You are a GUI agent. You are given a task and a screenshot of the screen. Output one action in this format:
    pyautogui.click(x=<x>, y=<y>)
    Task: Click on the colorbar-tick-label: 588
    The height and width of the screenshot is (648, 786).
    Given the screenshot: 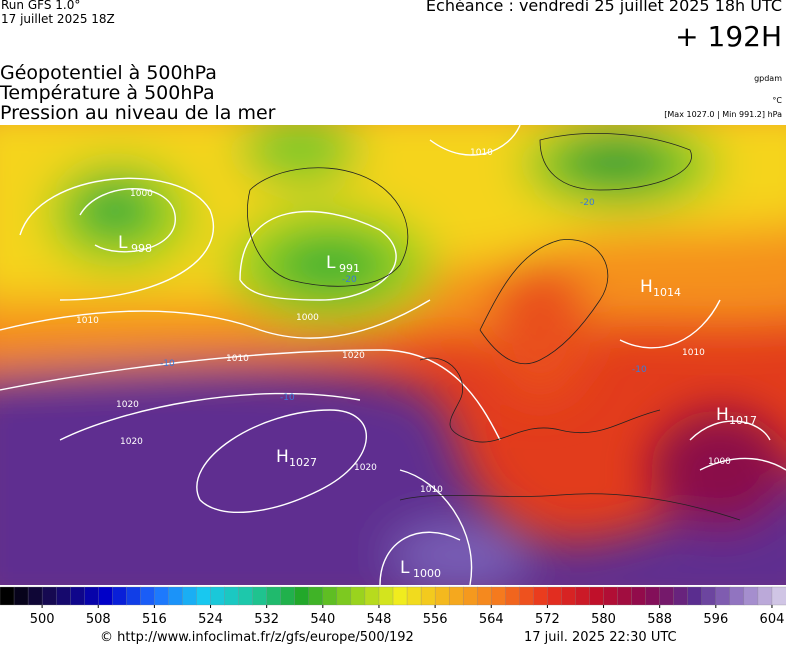 What is the action you would take?
    pyautogui.click(x=659, y=619)
    